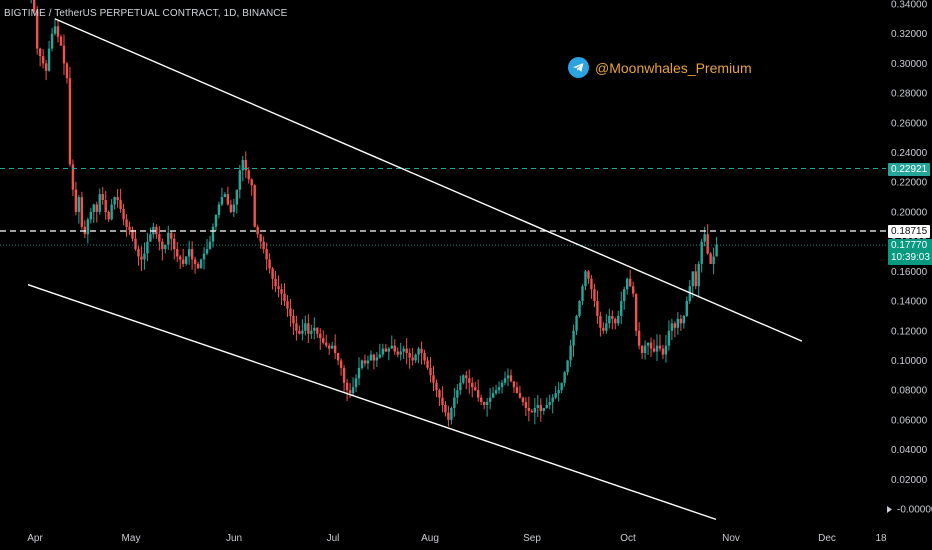 The width and height of the screenshot is (932, 550). Describe the element at coordinates (578, 67) in the screenshot. I see `telegram-icon` at that location.